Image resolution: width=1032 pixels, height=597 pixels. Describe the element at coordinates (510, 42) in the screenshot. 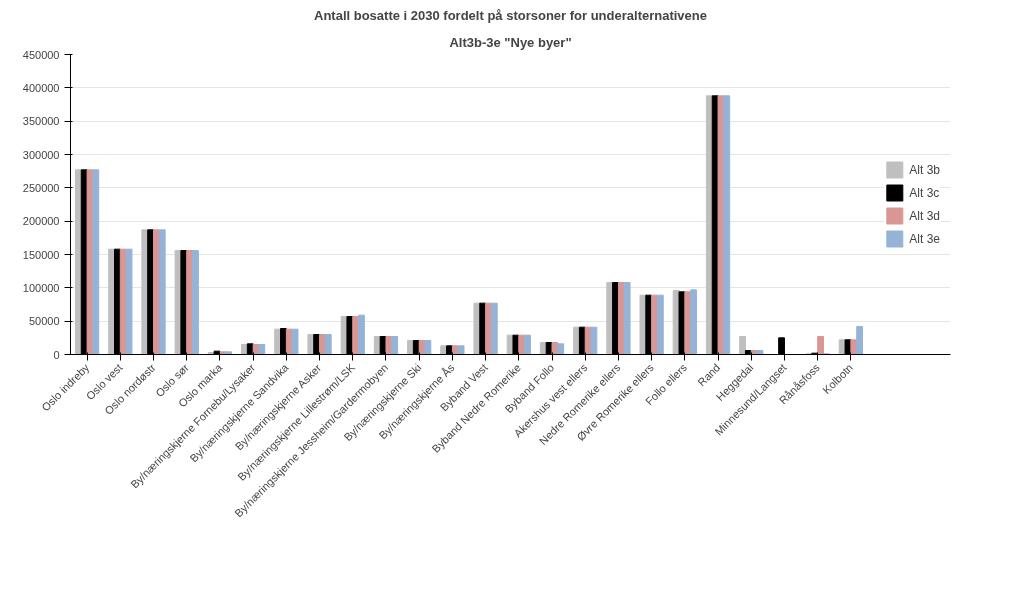

I see `chart-subtitle: Alt3b-3e "Nye byer"` at that location.